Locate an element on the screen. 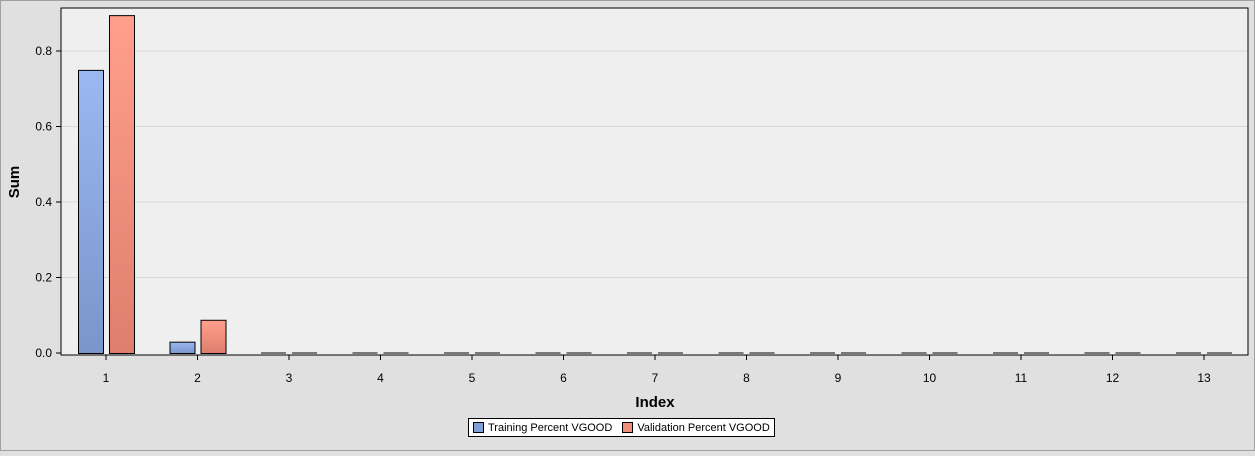 Image resolution: width=1255 pixels, height=456 pixels. x-axis: 1 2 3 4 5 6 7 8 9 10 11 12 13 is located at coordinates (657, 370).